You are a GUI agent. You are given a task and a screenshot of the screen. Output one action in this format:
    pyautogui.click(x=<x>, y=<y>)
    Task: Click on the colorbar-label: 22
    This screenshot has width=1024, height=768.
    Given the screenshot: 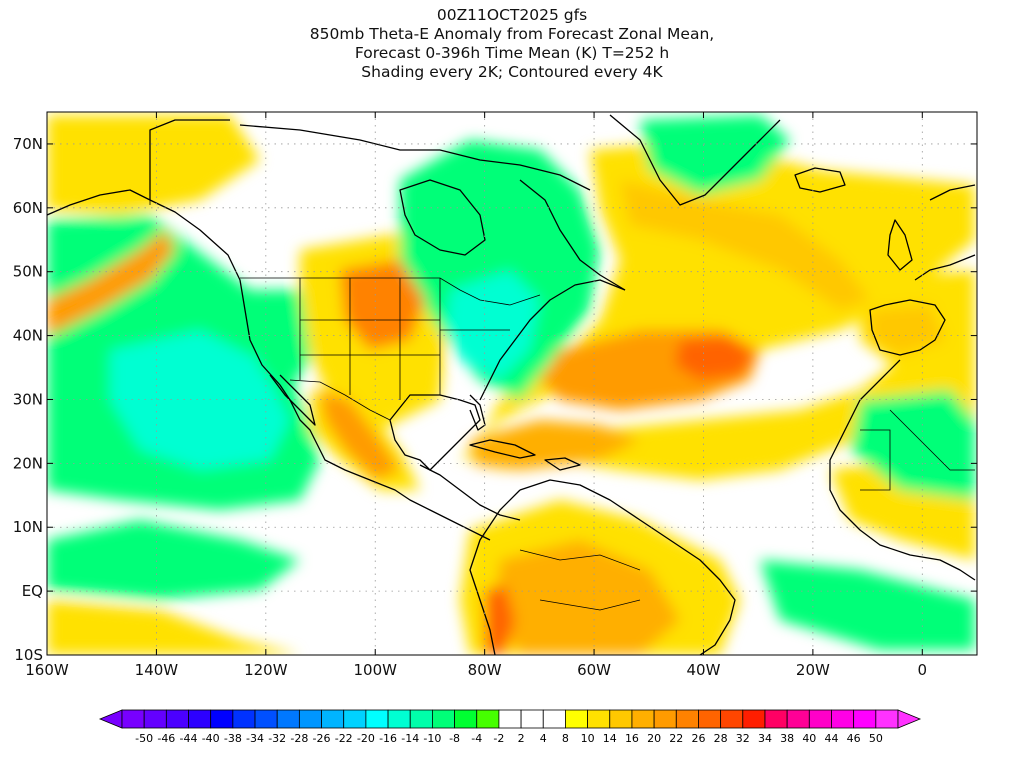 What is the action you would take?
    pyautogui.click(x=676, y=738)
    